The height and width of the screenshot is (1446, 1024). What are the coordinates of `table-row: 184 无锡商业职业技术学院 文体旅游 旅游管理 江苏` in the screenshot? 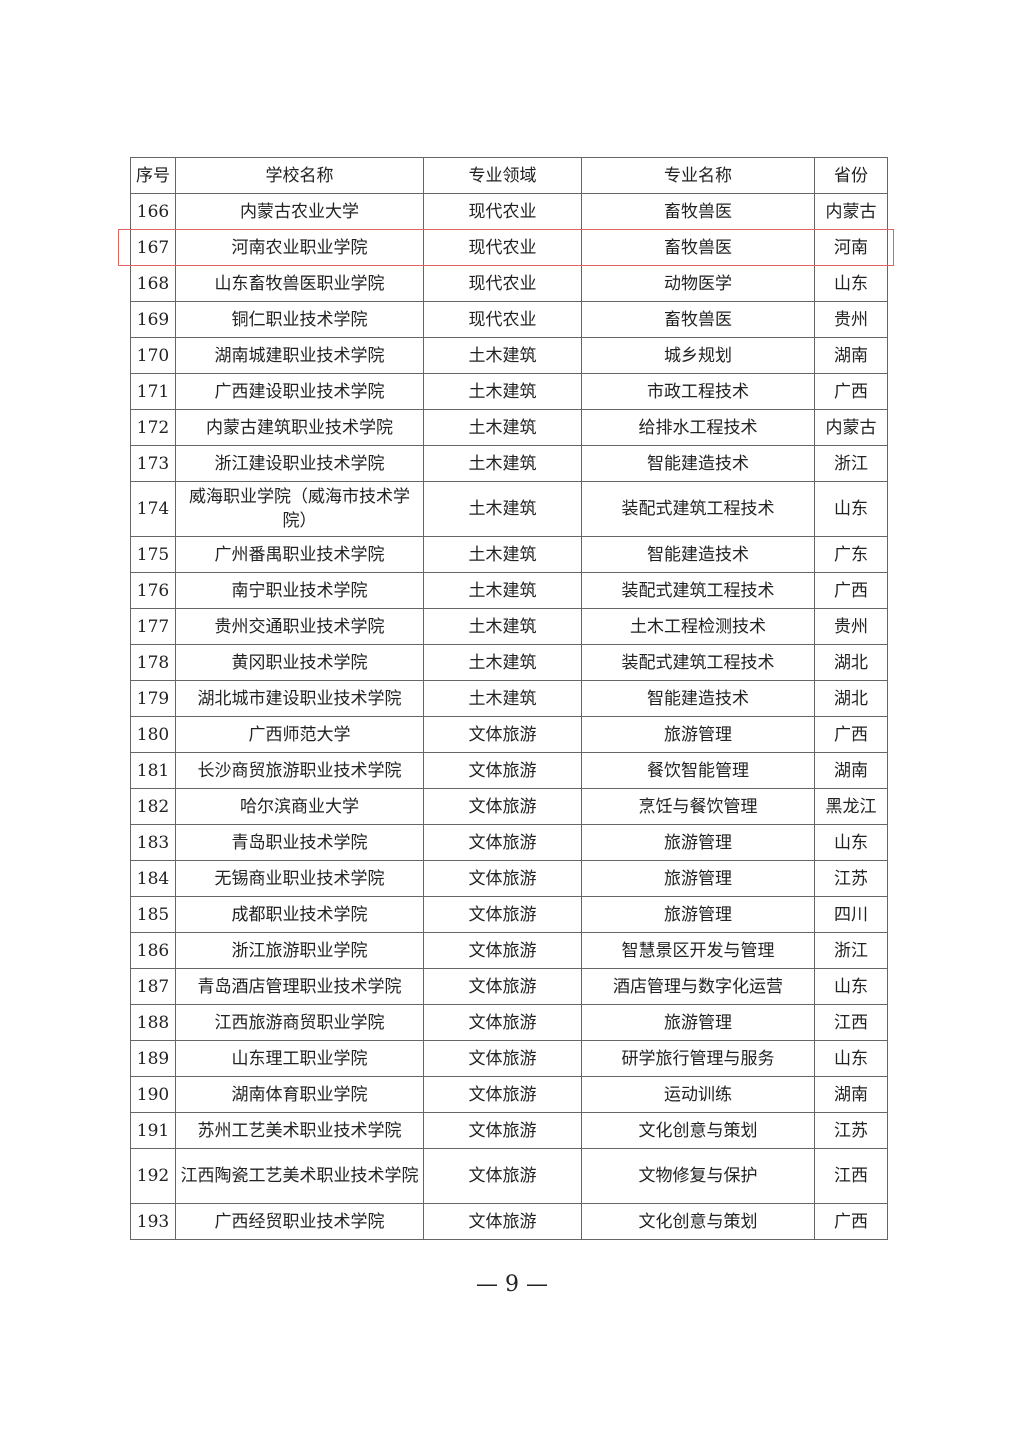 It's located at (509, 878).